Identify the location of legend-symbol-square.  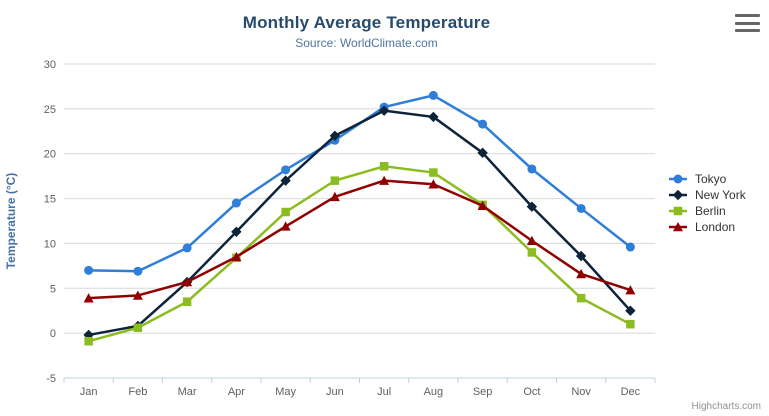
(678, 211).